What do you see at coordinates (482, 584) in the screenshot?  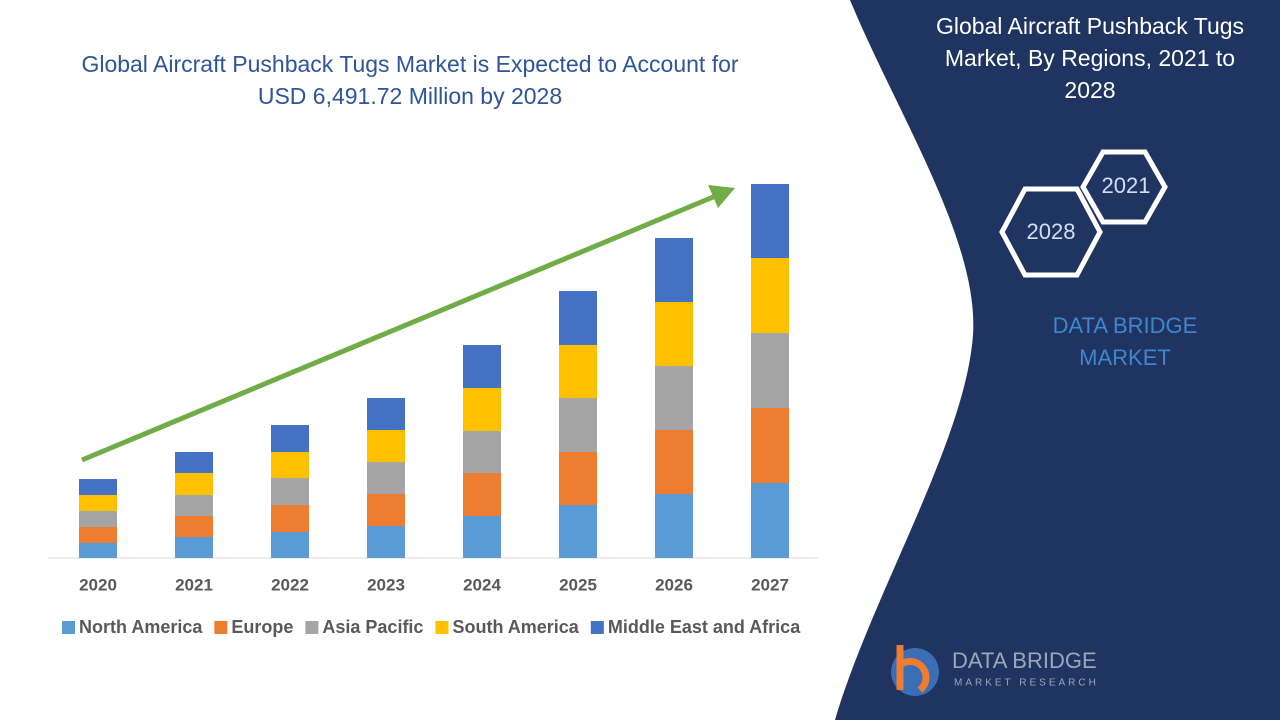 I see `x-tick-label: 2024` at bounding box center [482, 584].